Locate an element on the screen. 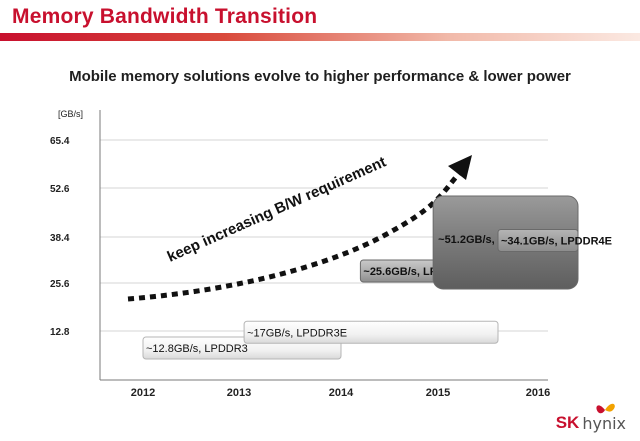  y-tick-label: 25.6 is located at coordinates (60, 284).